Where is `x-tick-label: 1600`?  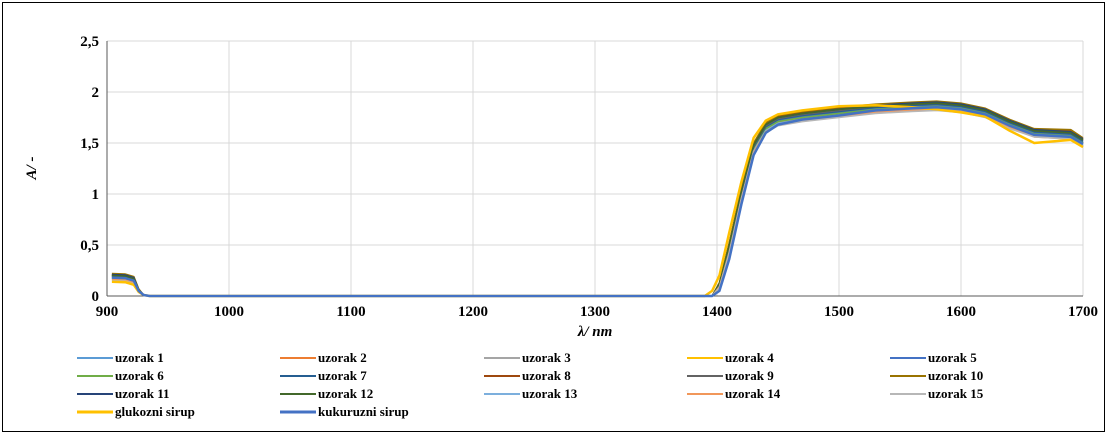
x-tick-label: 1600 is located at coordinates (961, 312).